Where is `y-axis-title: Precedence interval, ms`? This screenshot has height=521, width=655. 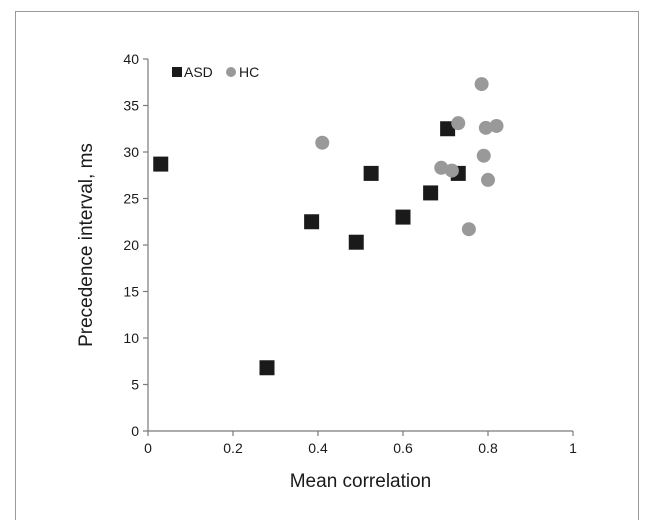
y-axis-title: Precedence interval, ms is located at coordinates (86, 245).